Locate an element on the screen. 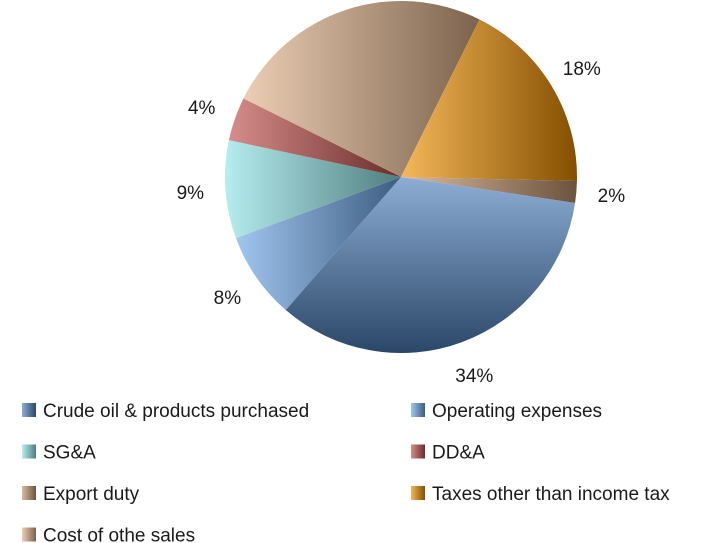 The image size is (724, 543). legend-label-operating-expenses: Operating expenses is located at coordinates (517, 411).